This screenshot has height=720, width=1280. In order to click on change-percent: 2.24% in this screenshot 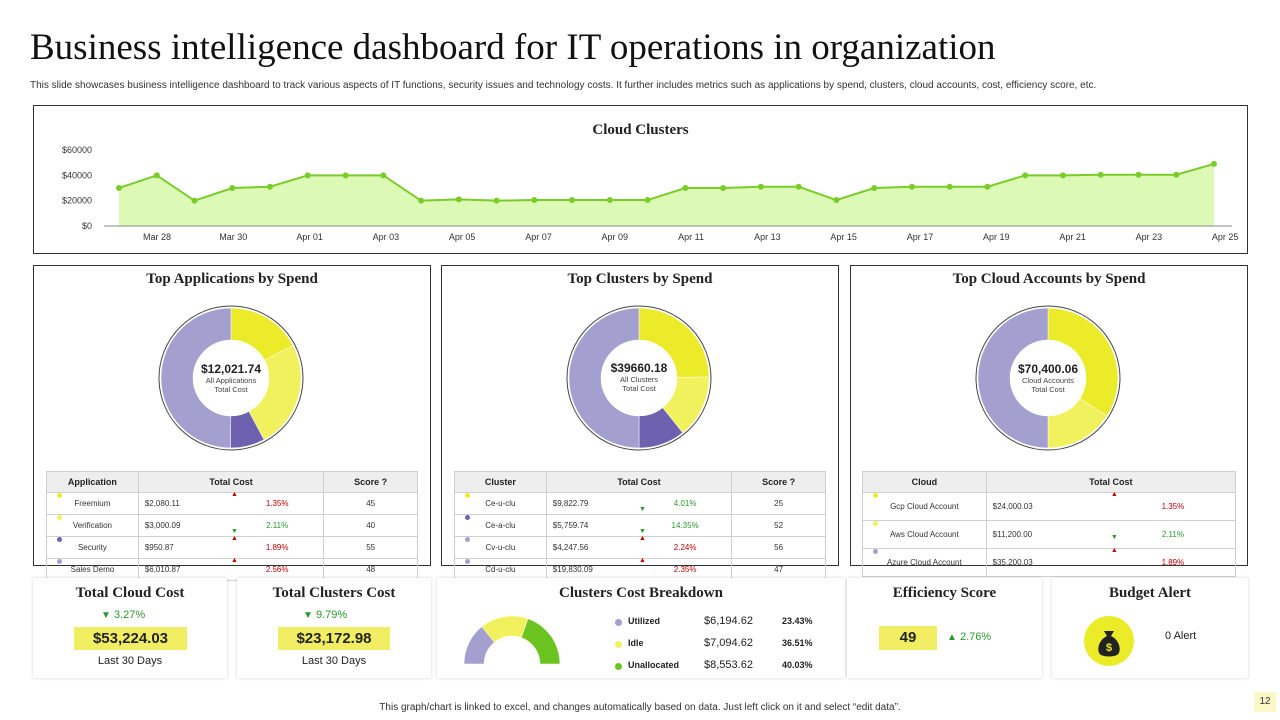, I will do `click(685, 547)`.